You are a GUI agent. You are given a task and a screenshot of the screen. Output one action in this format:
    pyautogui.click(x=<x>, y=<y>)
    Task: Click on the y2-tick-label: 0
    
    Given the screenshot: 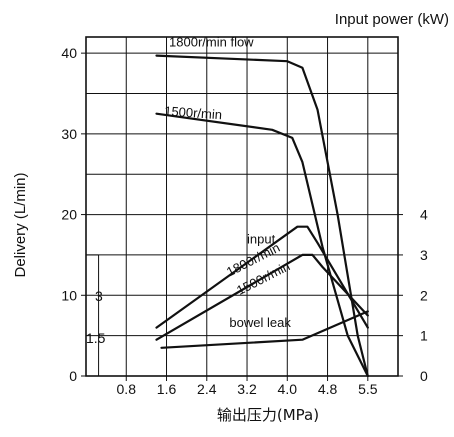 What is the action you would take?
    pyautogui.click(x=424, y=376)
    